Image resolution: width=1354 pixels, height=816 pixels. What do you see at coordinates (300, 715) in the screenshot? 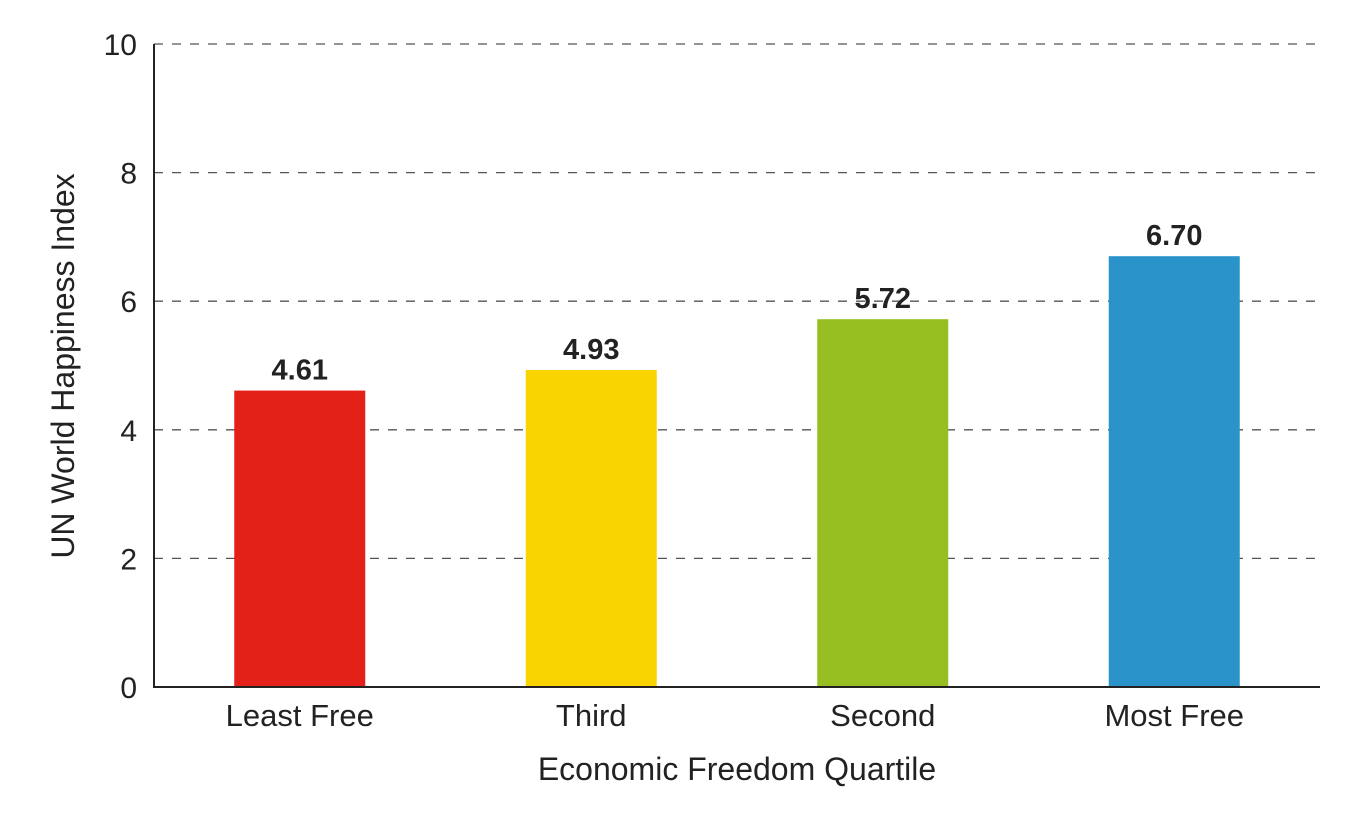
I see `x-tick-label: Least Free` at bounding box center [300, 715].